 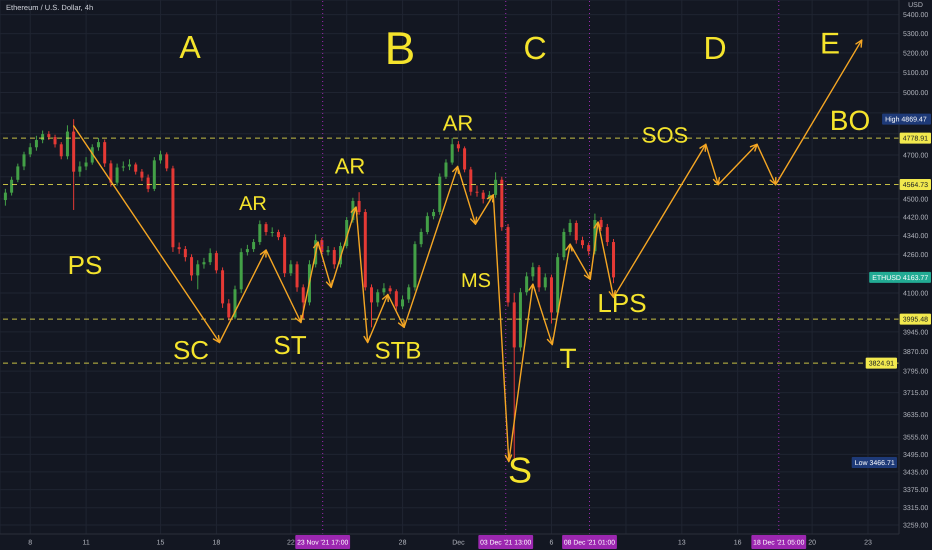 I want to click on annotation: BO, so click(x=850, y=120).